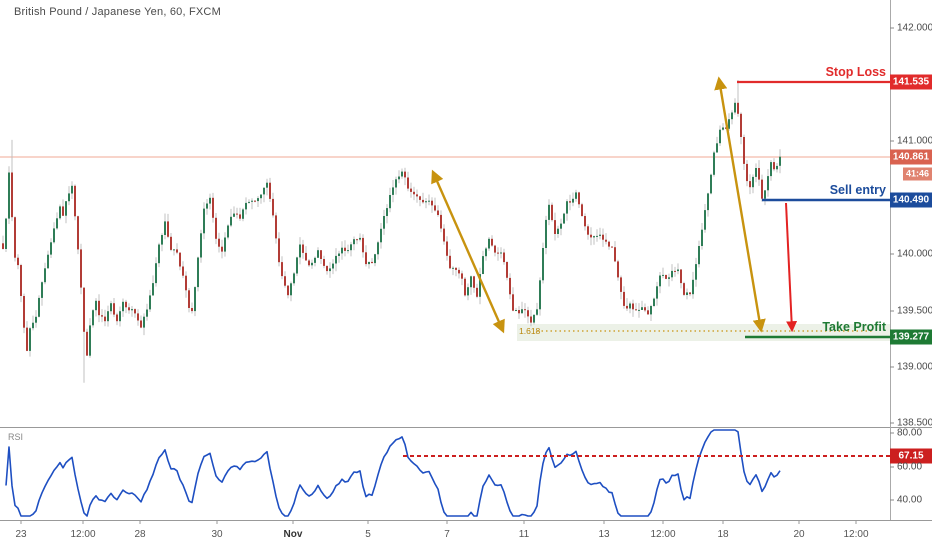  What do you see at coordinates (911, 337) in the screenshot?
I see `take-profit-price-badge: 139.277` at bounding box center [911, 337].